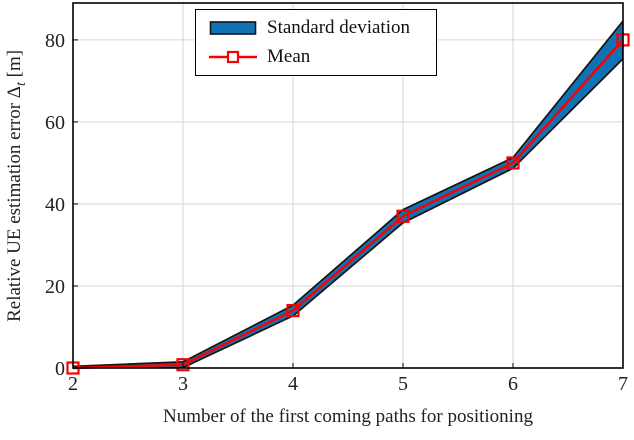 The image size is (634, 440). Describe the element at coordinates (55, 41) in the screenshot. I see `y-tick-label: 80` at that location.